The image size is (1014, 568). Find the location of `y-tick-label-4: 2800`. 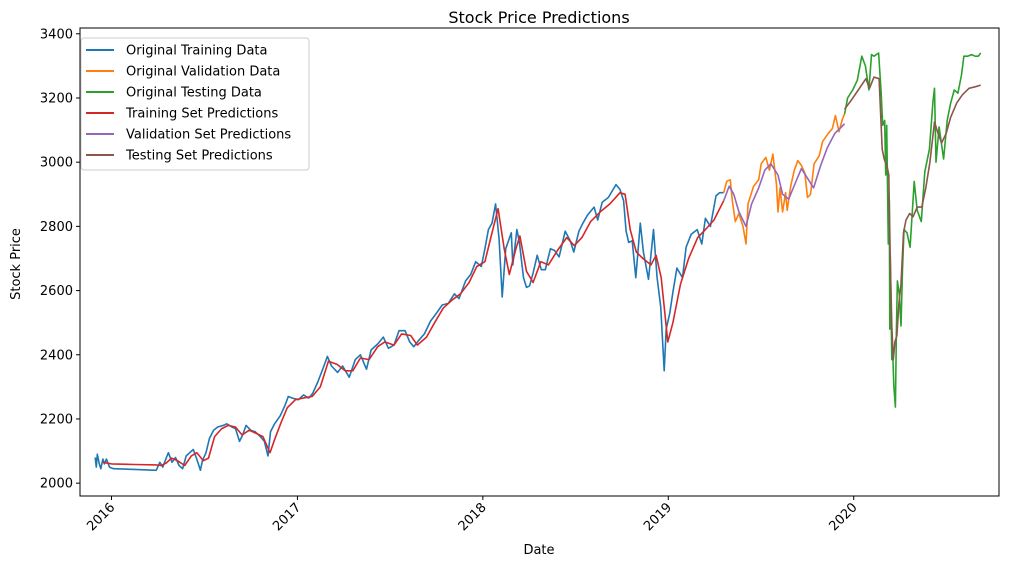

y-tick-label-4: 2800 is located at coordinates (56, 227).